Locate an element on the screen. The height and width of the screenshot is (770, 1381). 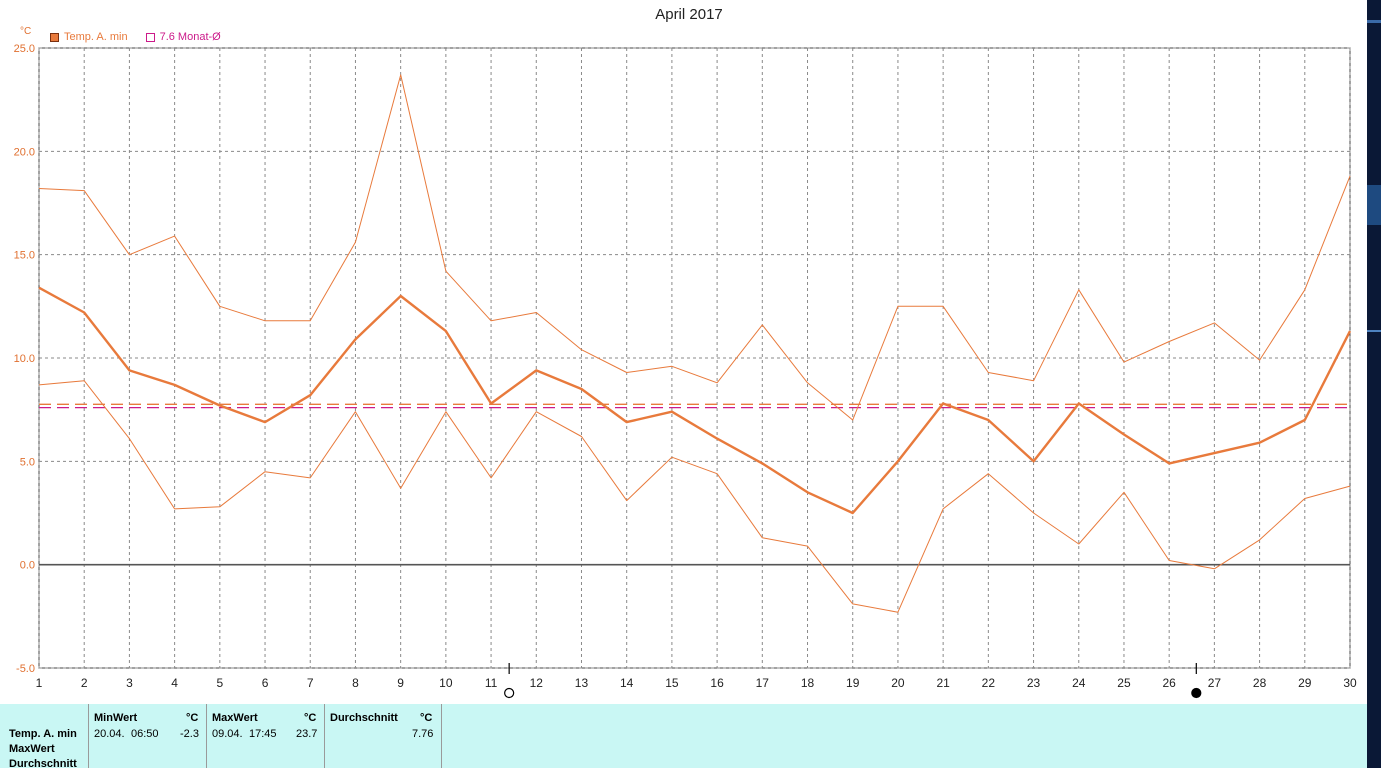
summary-max-unit: °C is located at coordinates (310, 718).